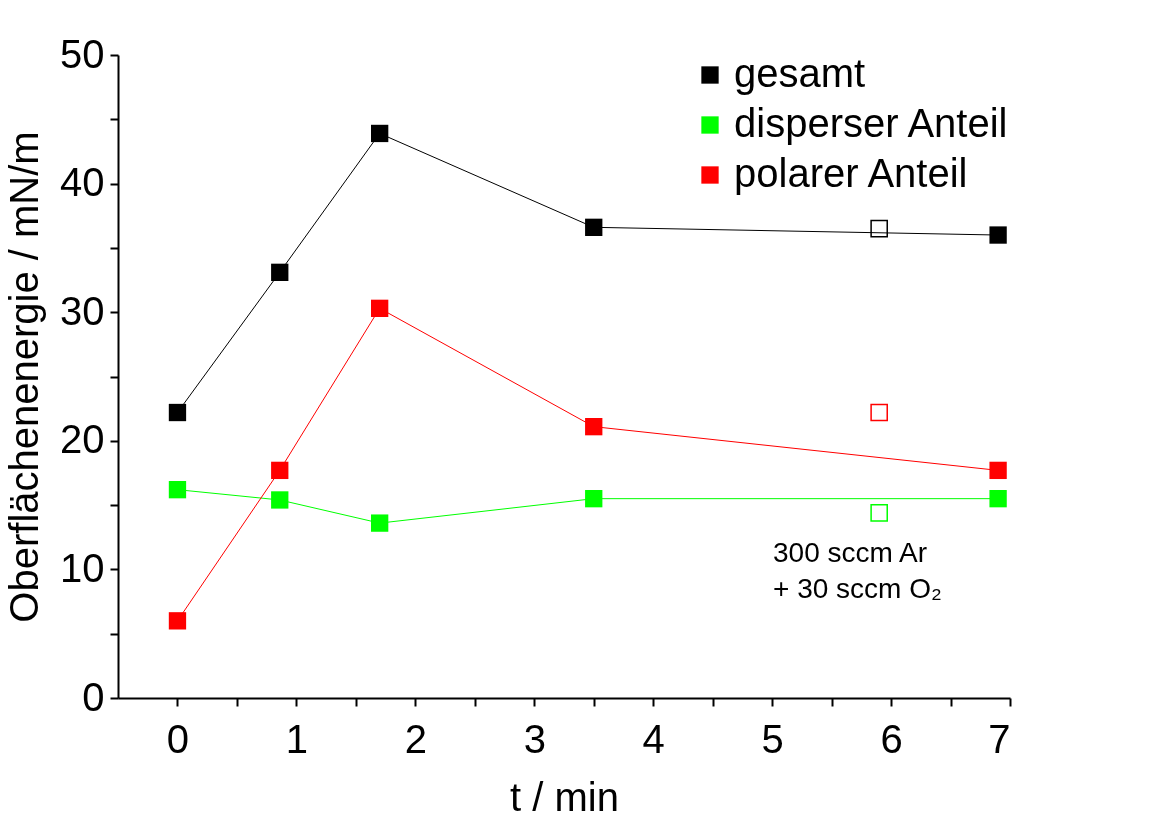  What do you see at coordinates (82, 439) in the screenshot?
I see `y-tick-label: 20` at bounding box center [82, 439].